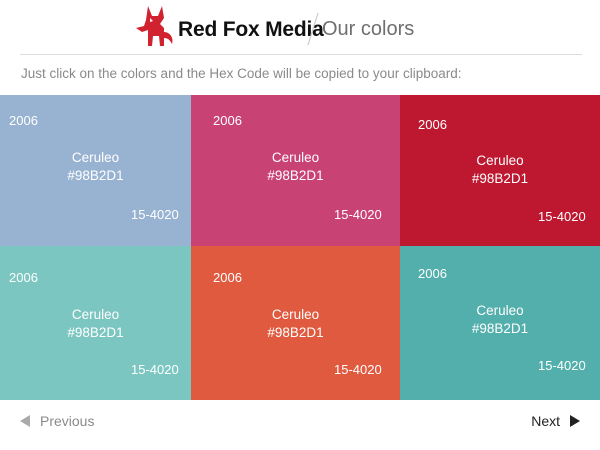  What do you see at coordinates (25, 421) in the screenshot?
I see `triangle-left-icon` at bounding box center [25, 421].